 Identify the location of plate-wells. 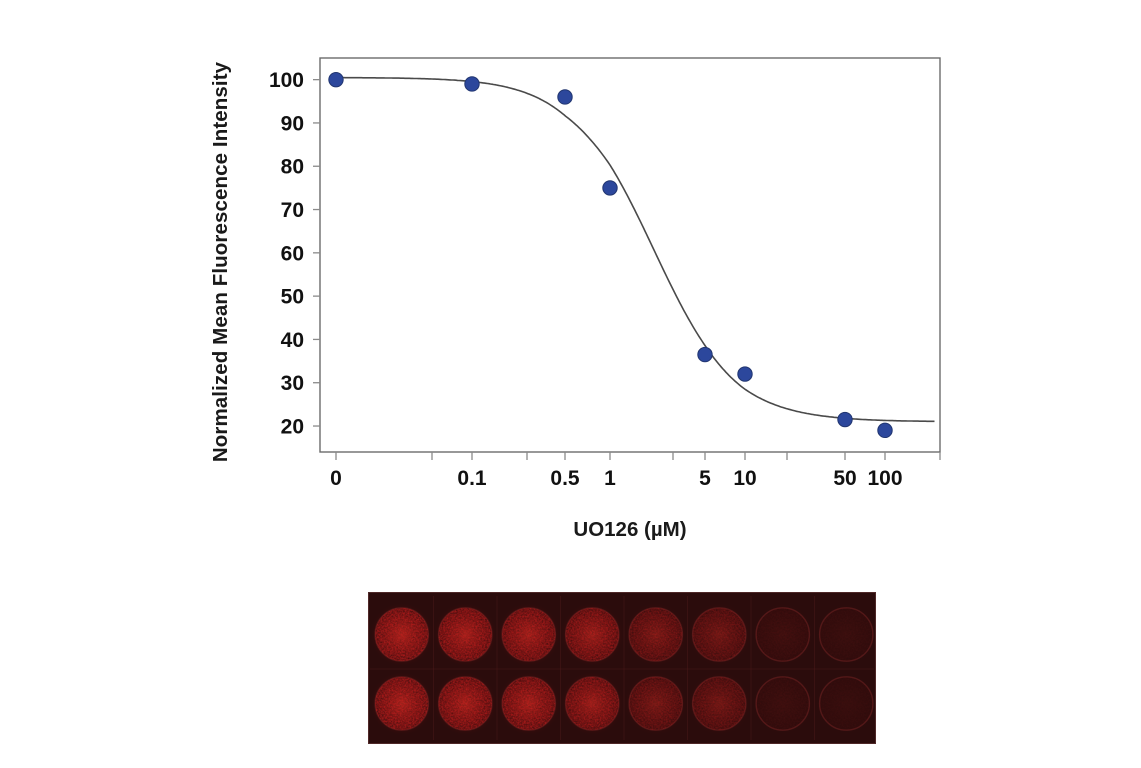
(623, 668).